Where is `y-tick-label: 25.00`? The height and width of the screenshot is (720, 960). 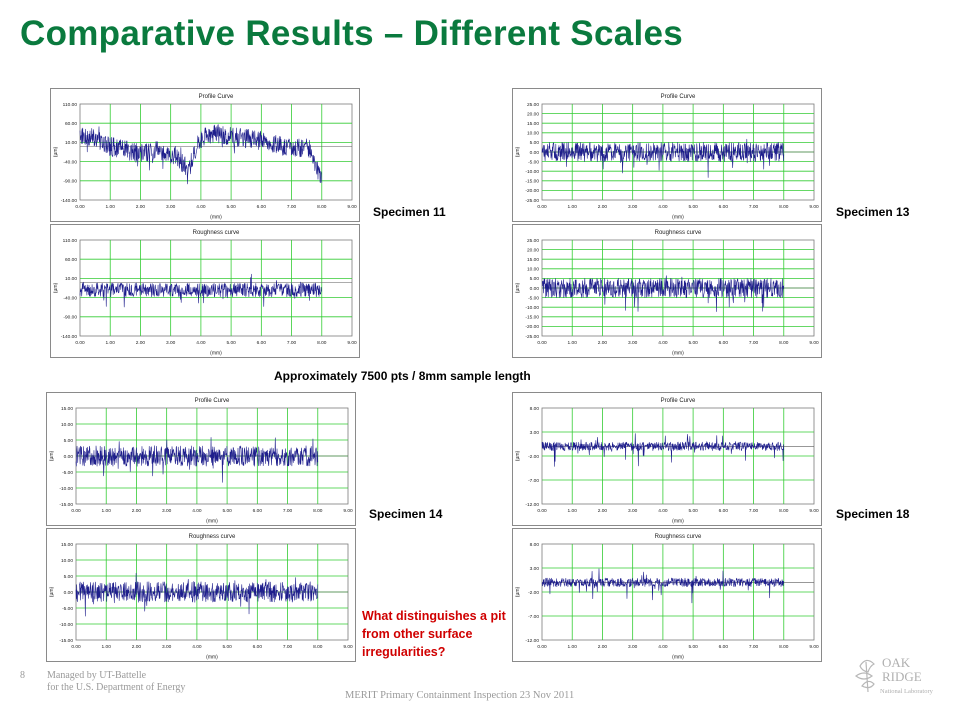
y-tick-label: 25.00 is located at coordinates (533, 105).